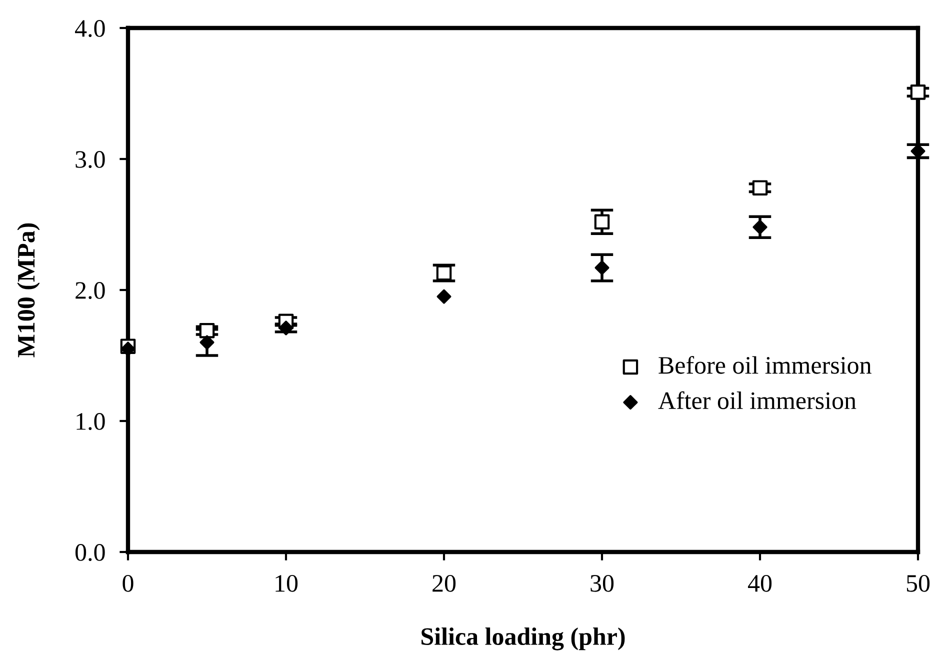  Describe the element at coordinates (90, 159) in the screenshot. I see `y-tick-label: 3.0` at that location.